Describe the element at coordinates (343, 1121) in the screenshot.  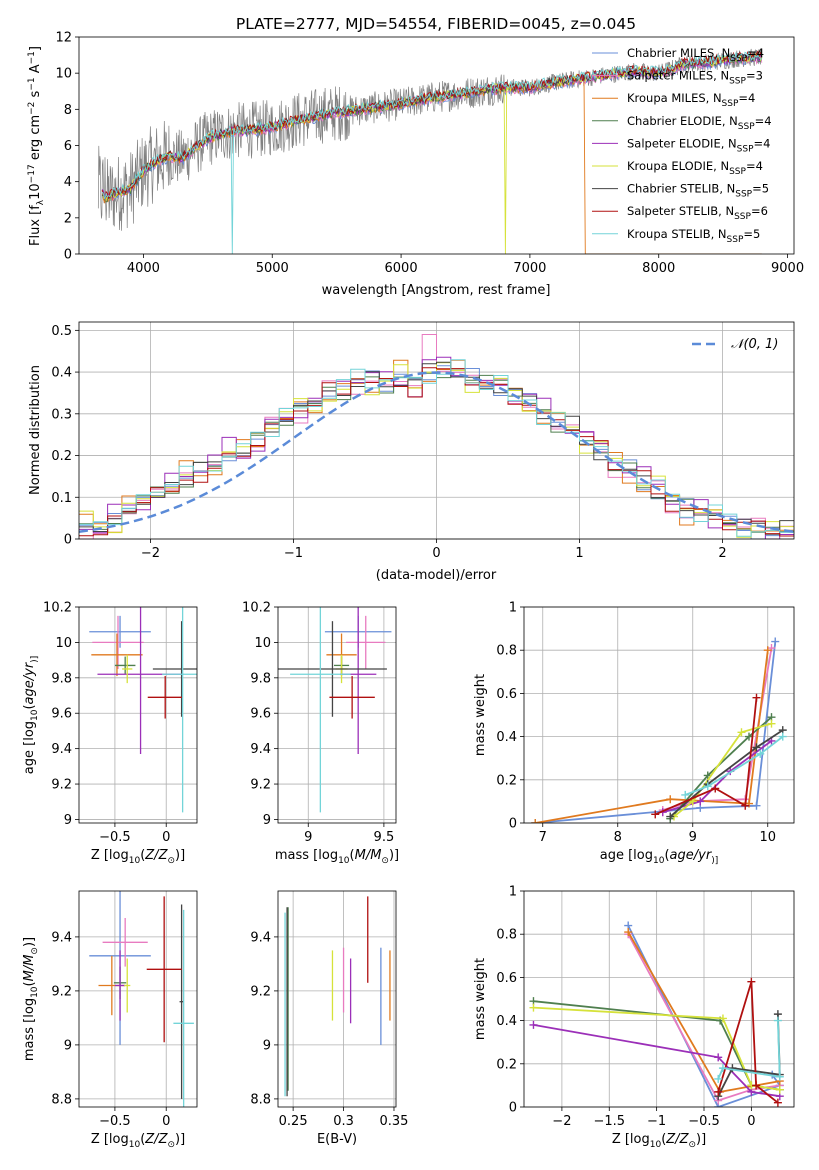
I see `x-tick-label: 0.3` at that location.